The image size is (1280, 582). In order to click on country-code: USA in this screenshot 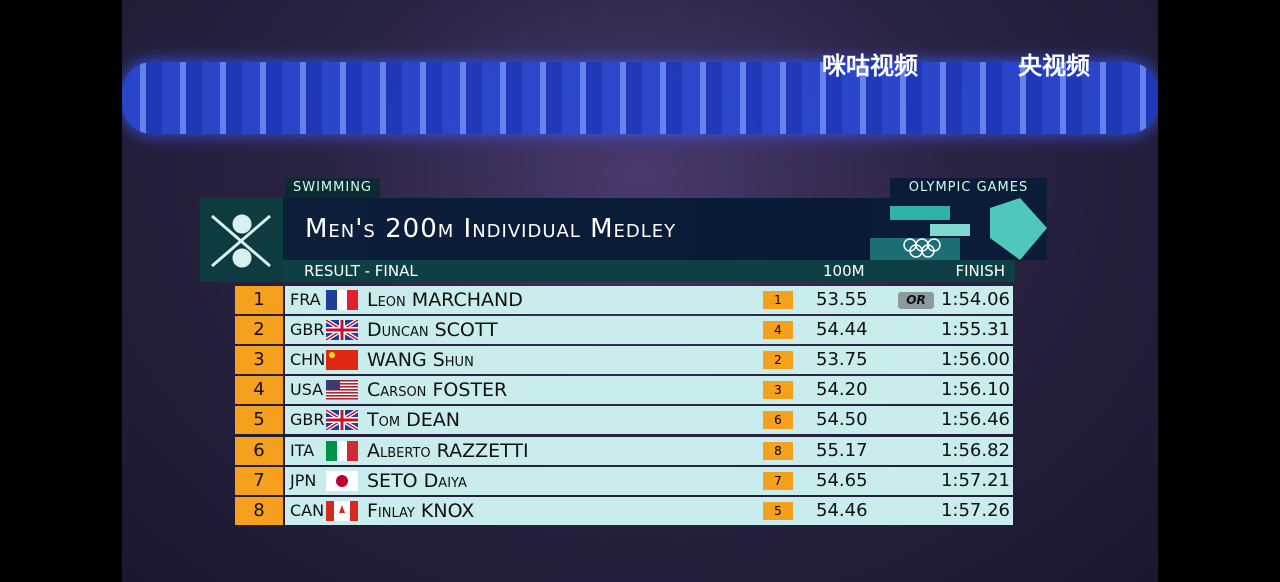, I will do `click(307, 390)`.